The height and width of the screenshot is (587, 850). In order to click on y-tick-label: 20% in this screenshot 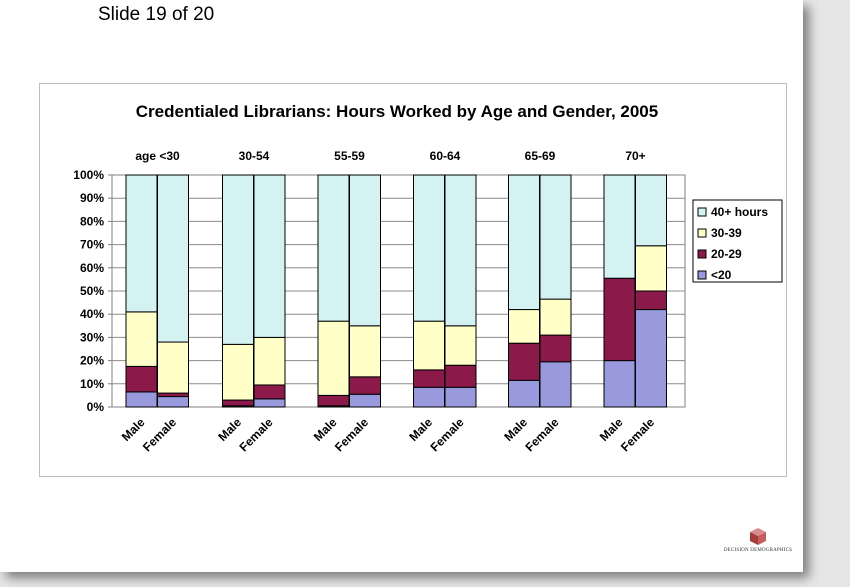, I will do `click(92, 361)`.